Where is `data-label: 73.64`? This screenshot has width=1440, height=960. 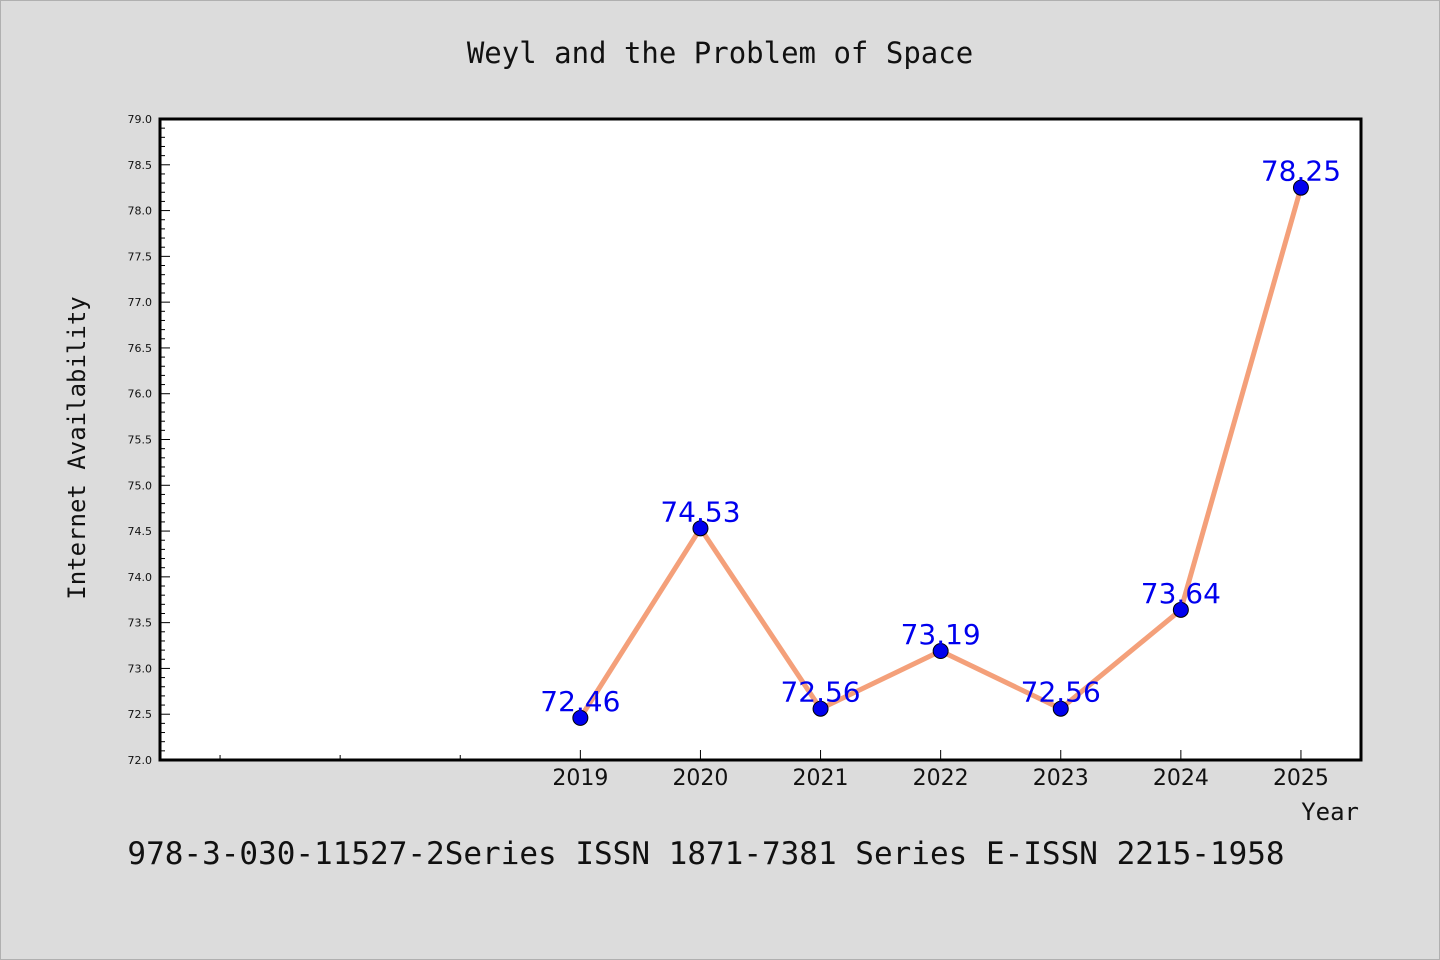 data-label: 73.64 is located at coordinates (1181, 593).